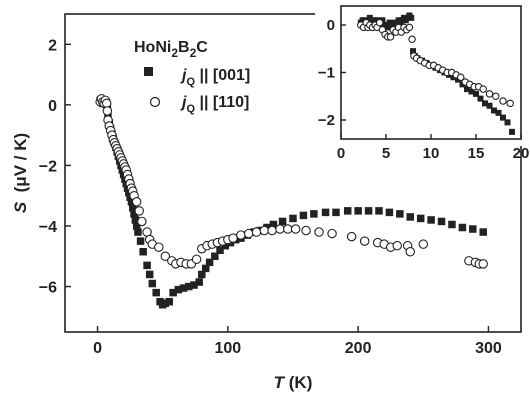 This screenshot has height=397, width=530. I want to click on main-x-ticks: 0 100 200 300, so click(297, 341).